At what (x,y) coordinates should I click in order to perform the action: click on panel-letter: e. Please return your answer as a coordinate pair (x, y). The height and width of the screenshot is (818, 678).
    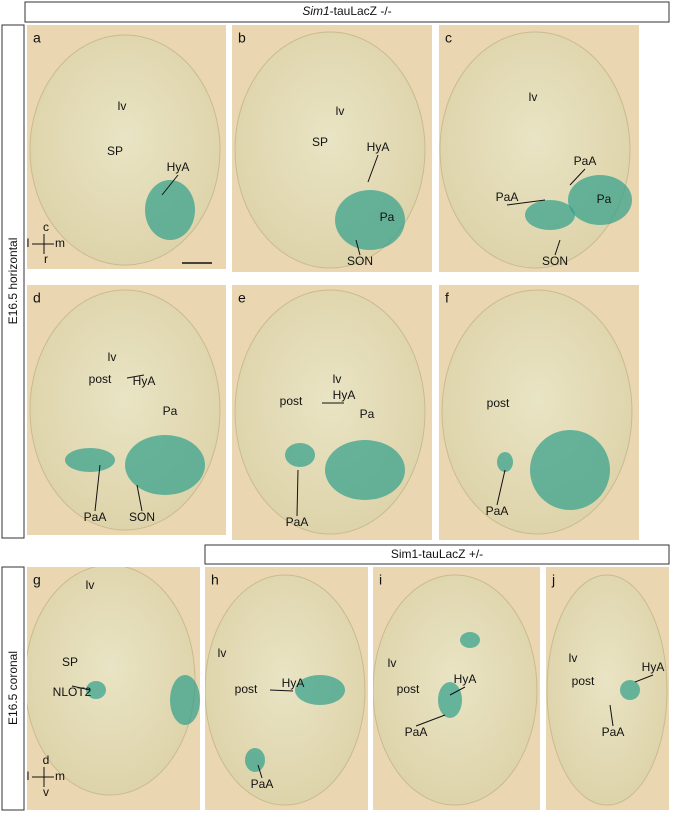
    Looking at the image, I should click on (242, 298).